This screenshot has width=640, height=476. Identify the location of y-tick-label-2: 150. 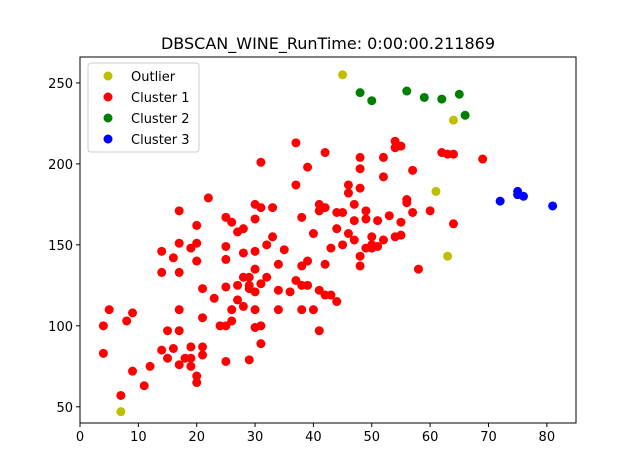
(60, 246).